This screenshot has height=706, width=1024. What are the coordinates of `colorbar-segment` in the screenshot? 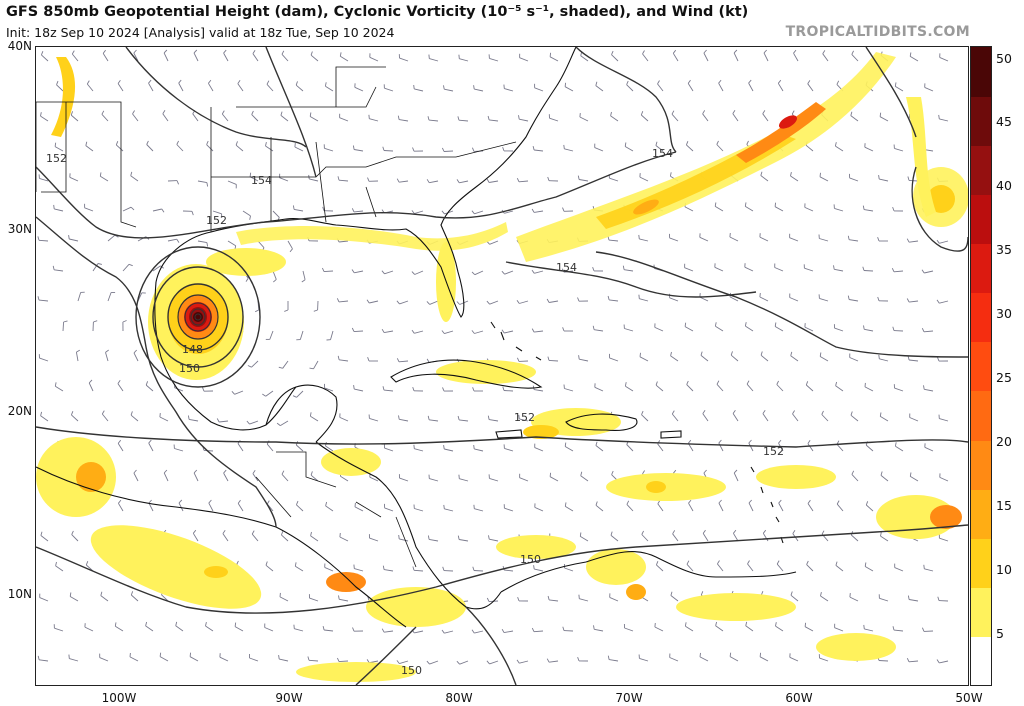 It's located at (981, 121).